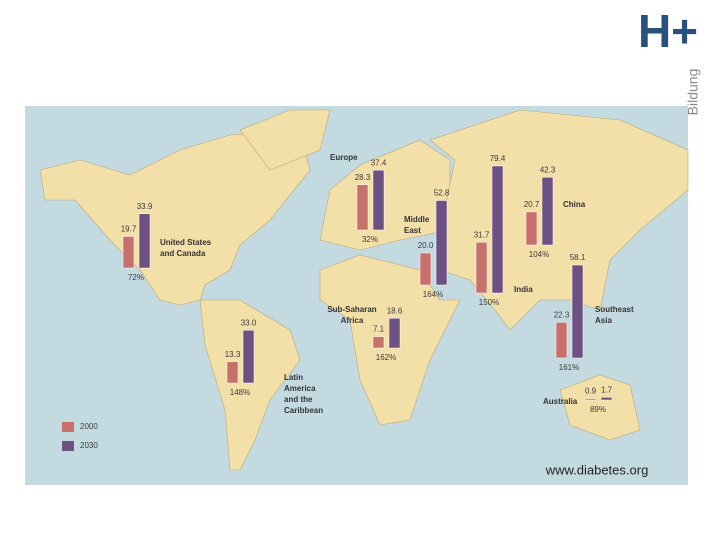 This screenshot has width=720, height=540. What do you see at coordinates (614, 309) in the screenshot?
I see `region-name: Southeast` at bounding box center [614, 309].